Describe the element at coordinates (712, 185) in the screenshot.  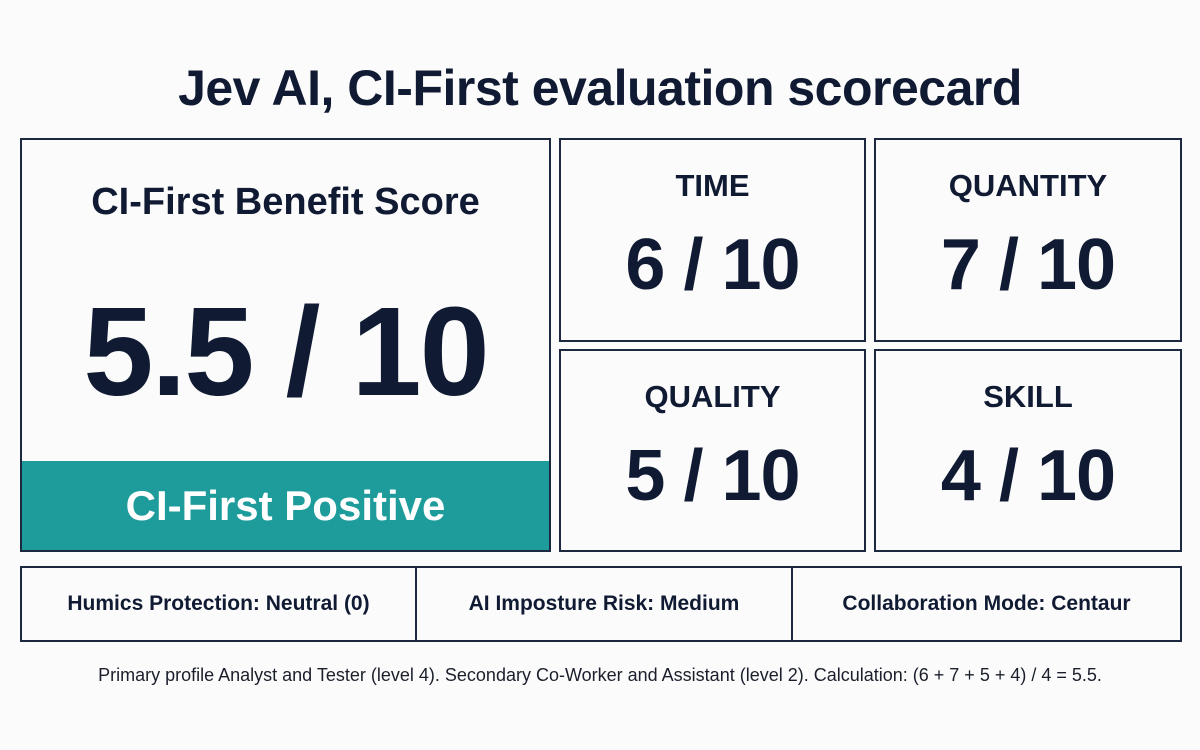
I see `metric-label-time: TIME` at that location.